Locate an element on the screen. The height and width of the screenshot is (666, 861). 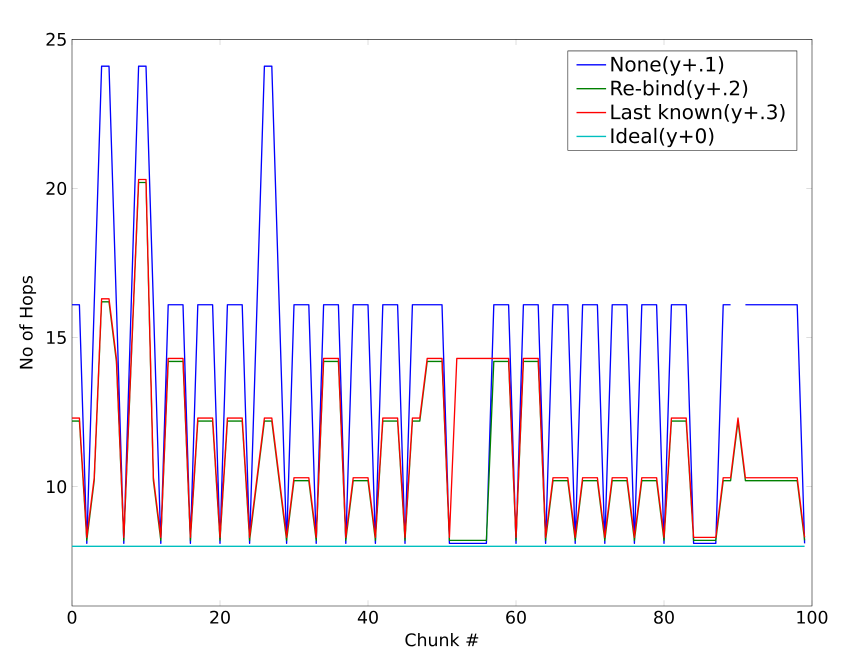
y-tick-label: 20 is located at coordinates (56, 189).